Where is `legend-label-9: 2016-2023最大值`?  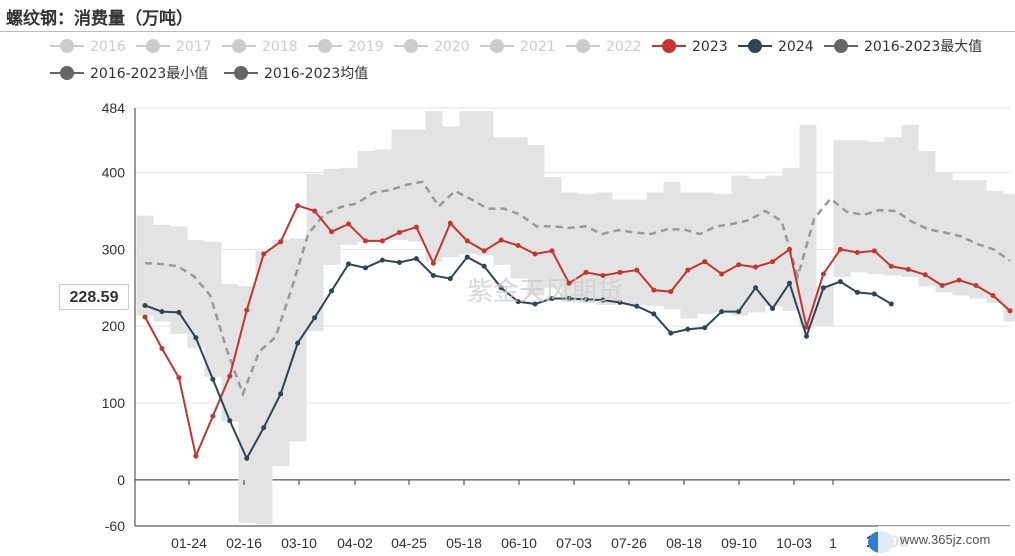 legend-label-9: 2016-2023最大值 is located at coordinates (923, 47).